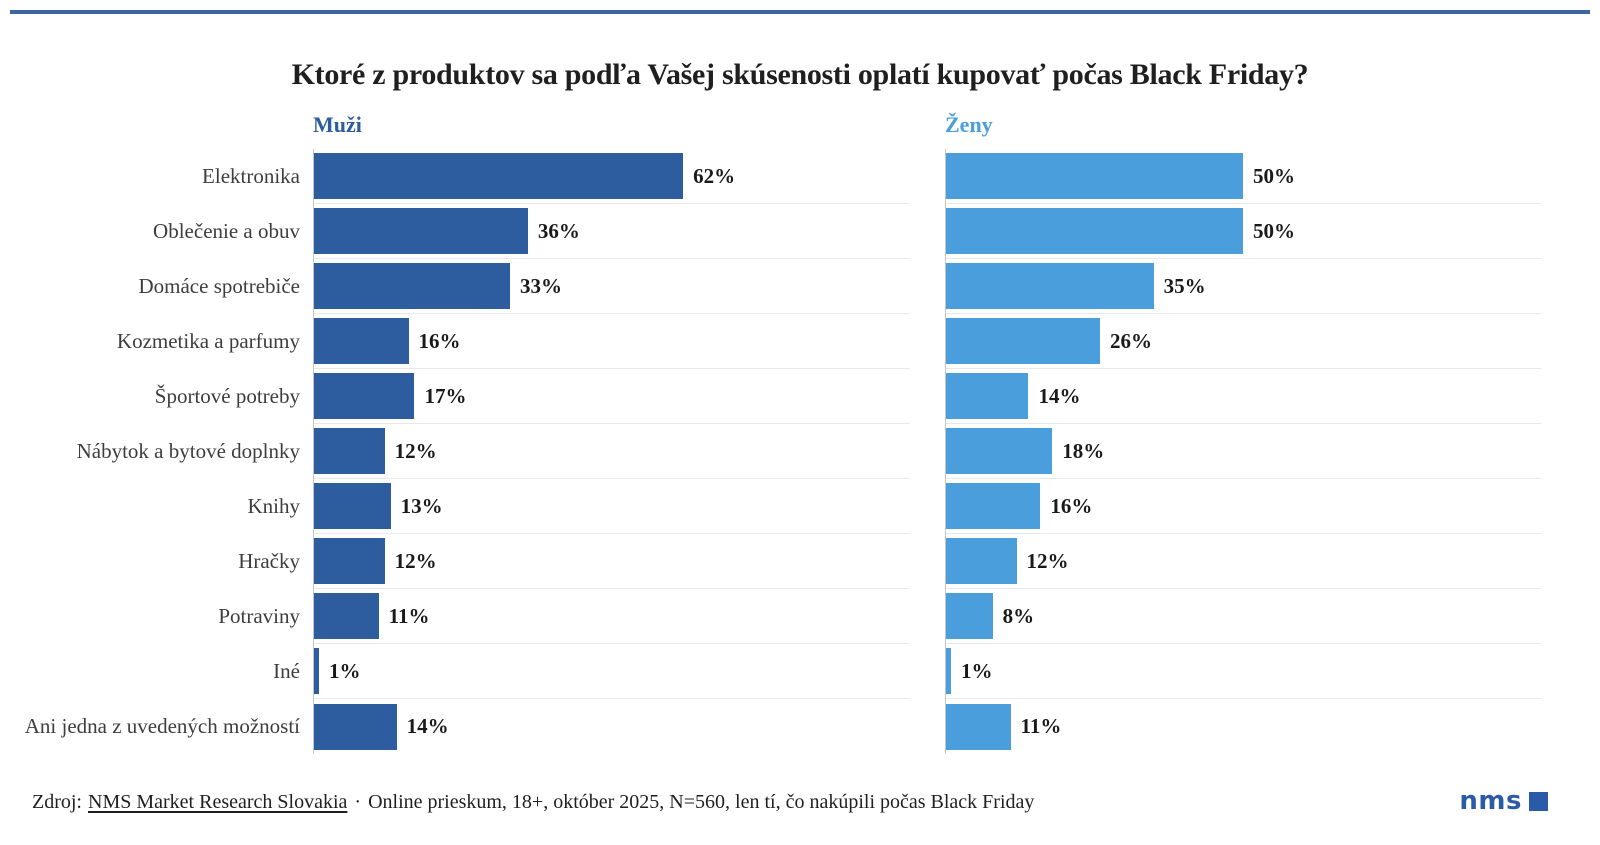 The image size is (1600, 845). I want to click on bar-row: 62%, so click(611, 176).